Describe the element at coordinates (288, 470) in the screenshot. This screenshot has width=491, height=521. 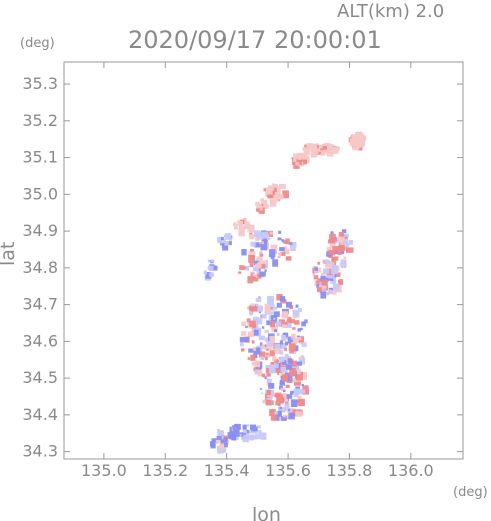
I see `x-tick-label: 135.6` at that location.